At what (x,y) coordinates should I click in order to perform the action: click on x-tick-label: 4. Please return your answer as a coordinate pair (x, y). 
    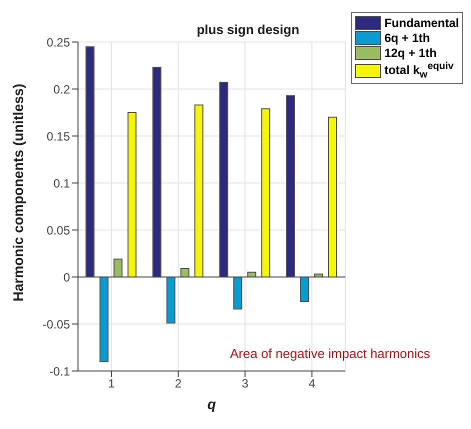
    Looking at the image, I should click on (312, 383).